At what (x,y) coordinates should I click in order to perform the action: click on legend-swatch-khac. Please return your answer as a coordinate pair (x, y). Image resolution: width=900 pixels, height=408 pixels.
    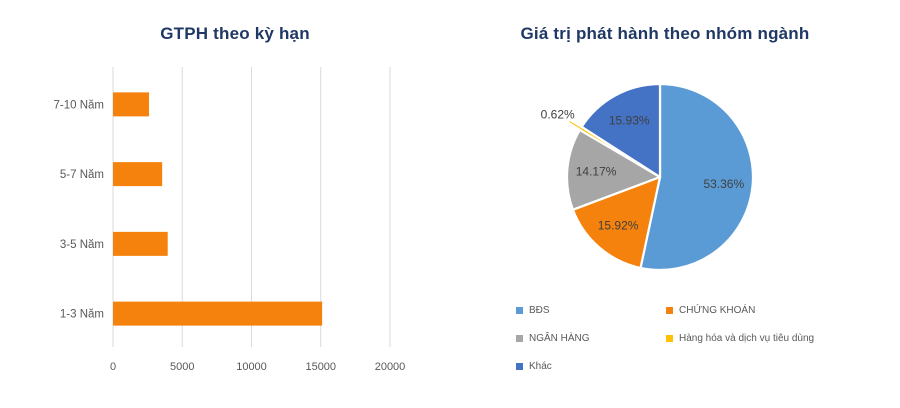
    Looking at the image, I should click on (519, 366).